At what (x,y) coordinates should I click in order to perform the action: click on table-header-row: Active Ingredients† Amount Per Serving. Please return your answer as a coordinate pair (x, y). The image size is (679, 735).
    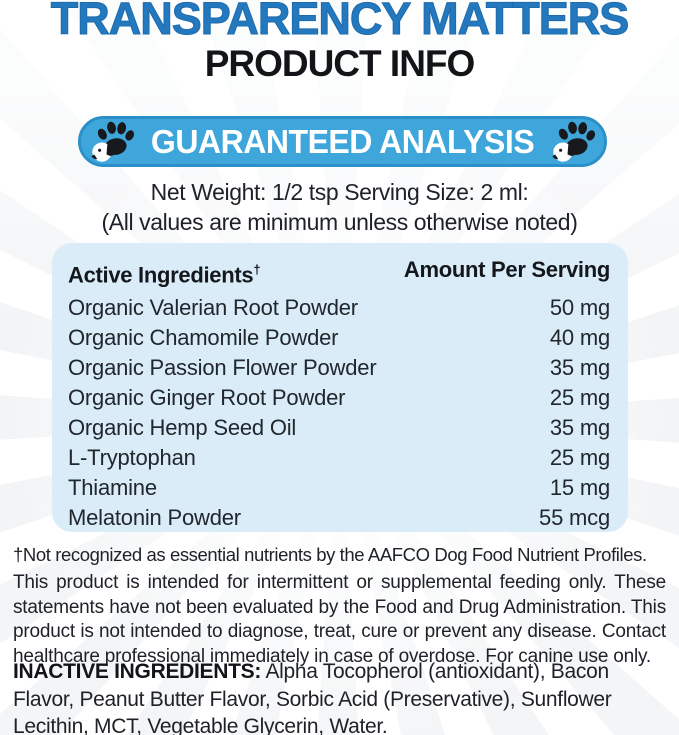
    Looking at the image, I should click on (339, 272).